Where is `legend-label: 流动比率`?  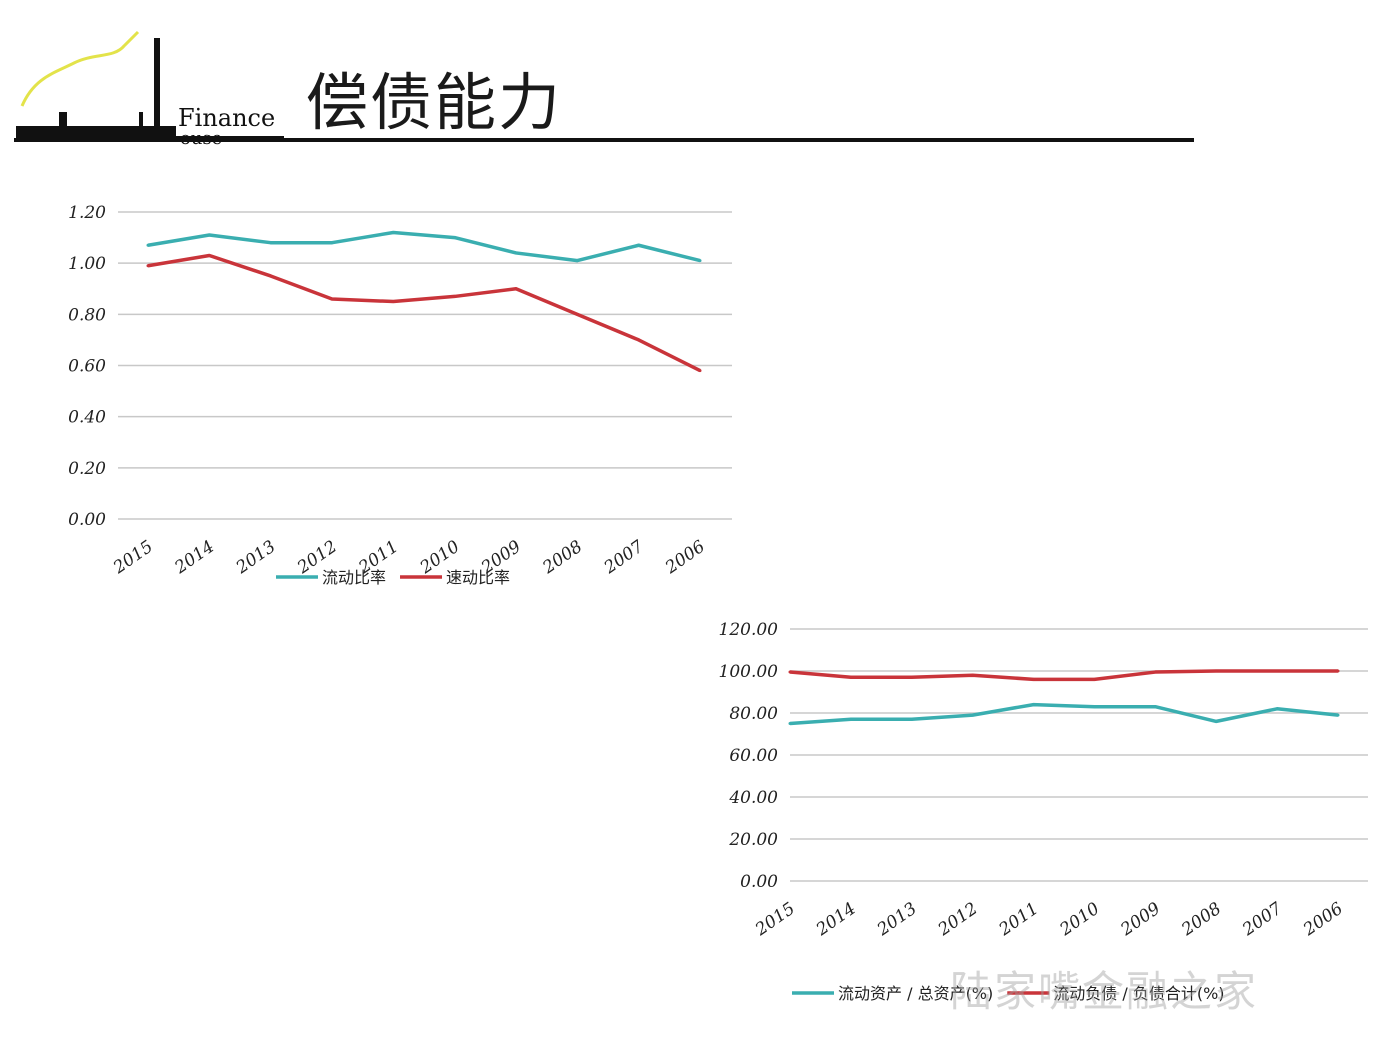
legend-label: 流动比率 is located at coordinates (354, 577).